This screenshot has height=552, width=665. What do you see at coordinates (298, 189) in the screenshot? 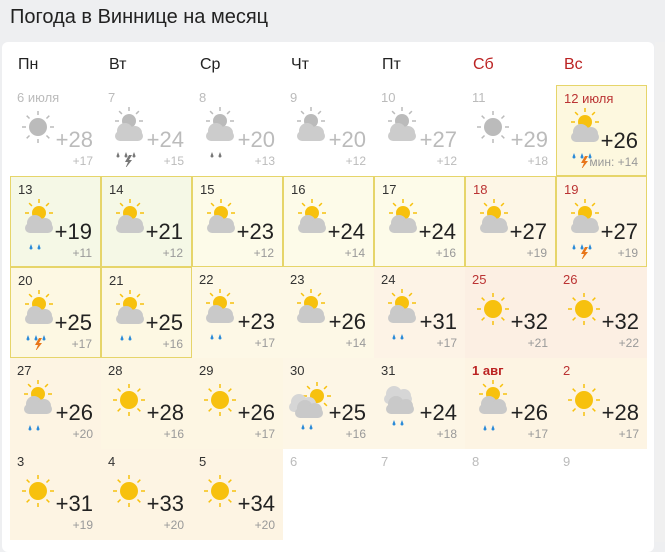
I see `day-date: 16` at bounding box center [298, 189].